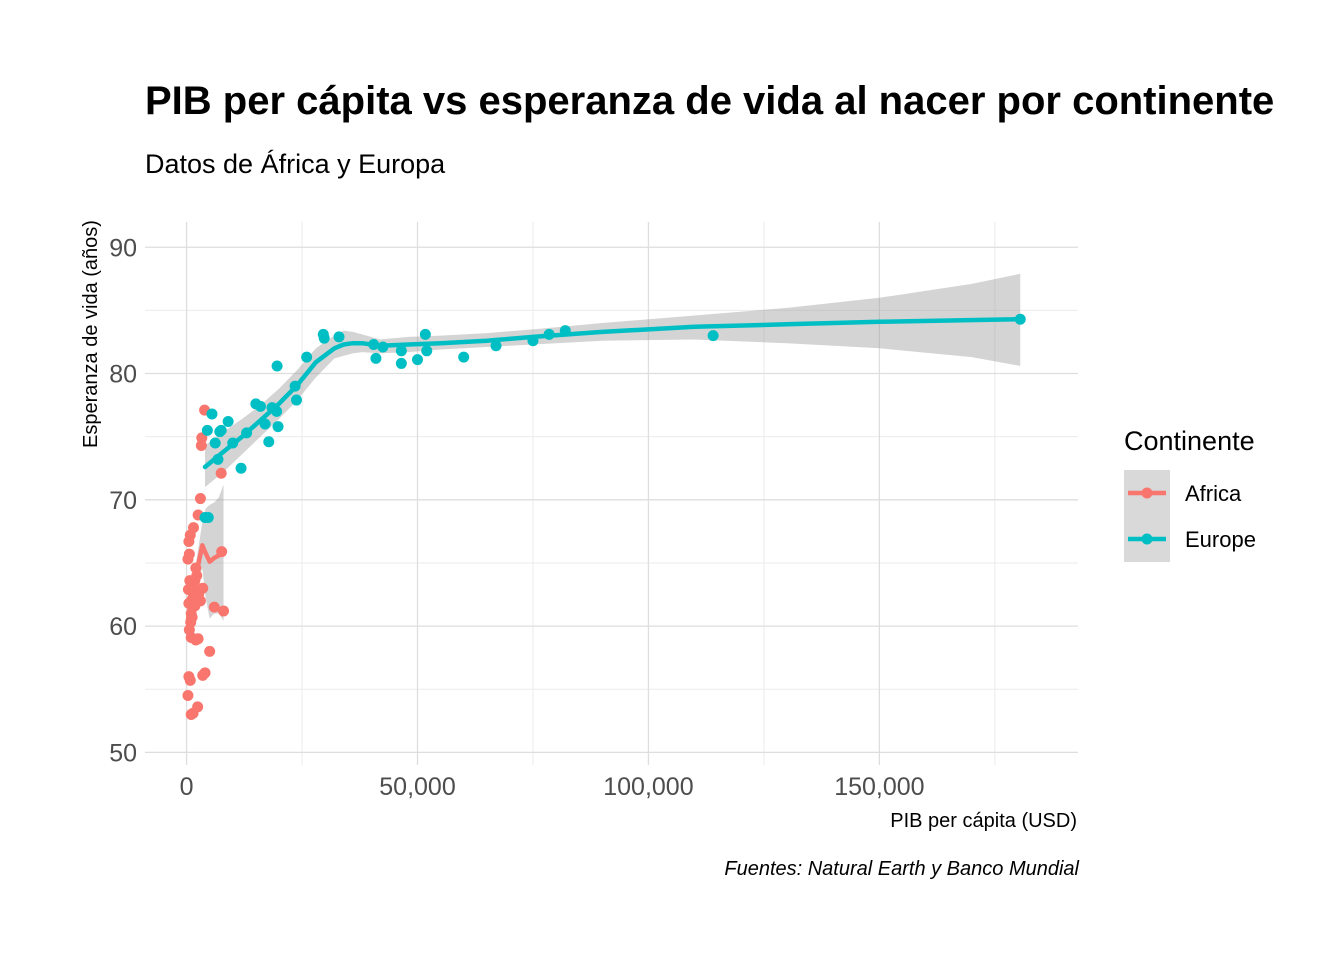  What do you see at coordinates (205, 583) in the screenshot?
I see `smooth-line-africa` at bounding box center [205, 583].